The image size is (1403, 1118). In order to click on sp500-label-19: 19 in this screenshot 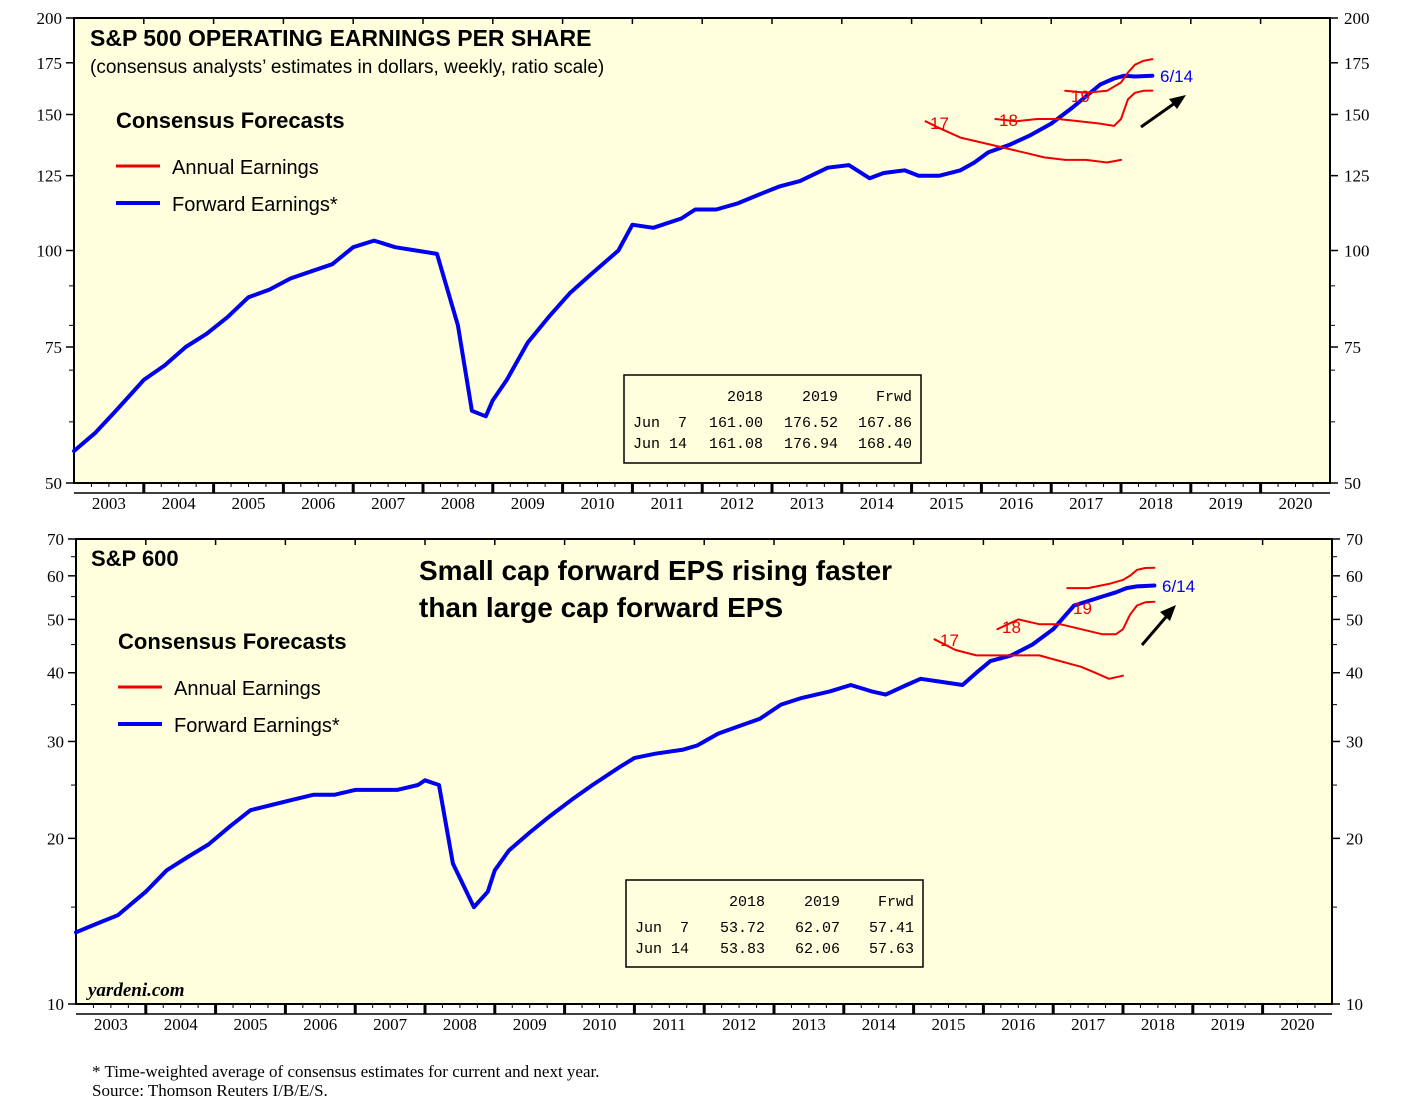, I will do `click(1080, 96)`.